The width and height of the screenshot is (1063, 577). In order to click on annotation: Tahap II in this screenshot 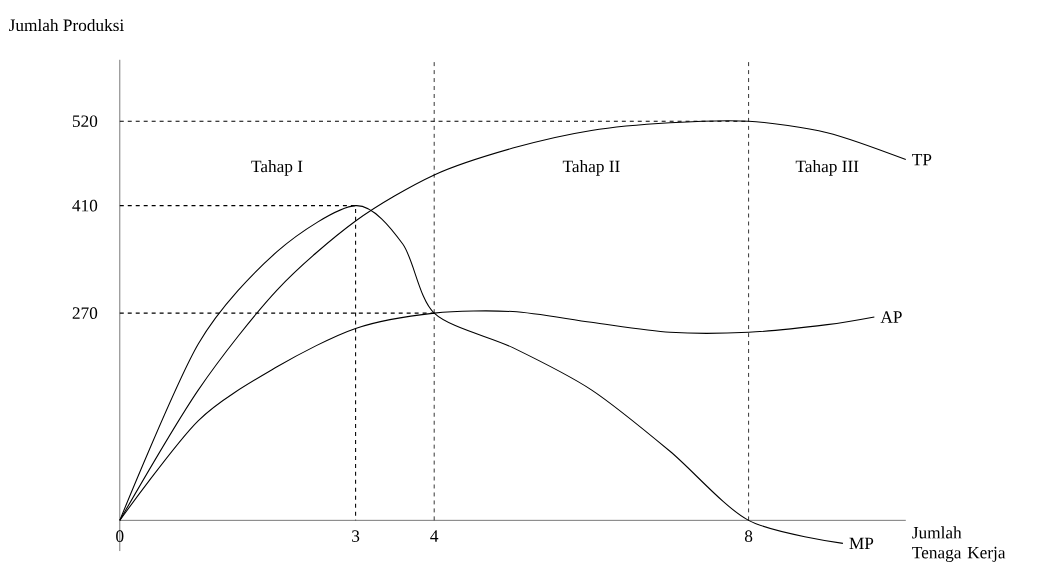, I will do `click(591, 168)`.